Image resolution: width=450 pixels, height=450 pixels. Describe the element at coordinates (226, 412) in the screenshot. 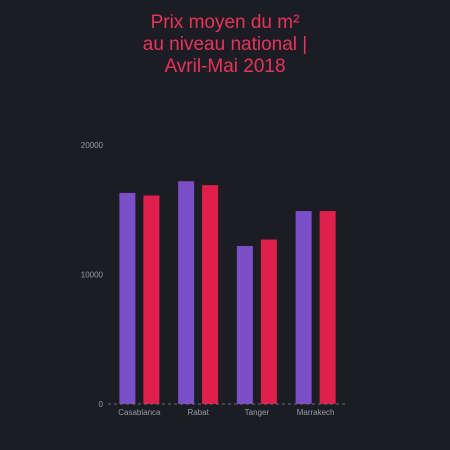

I see `x-axis: Casablanca Rabat Tanger Marrakech` at that location.